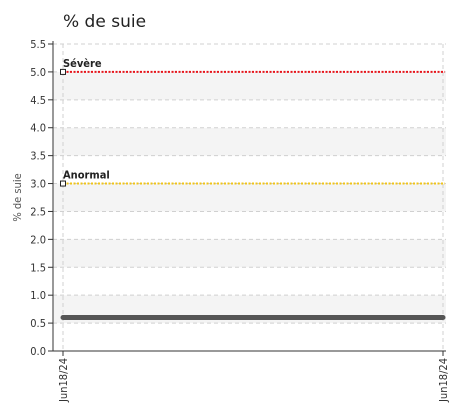  I want to click on y-tick-label: 2.0, so click(38, 239).